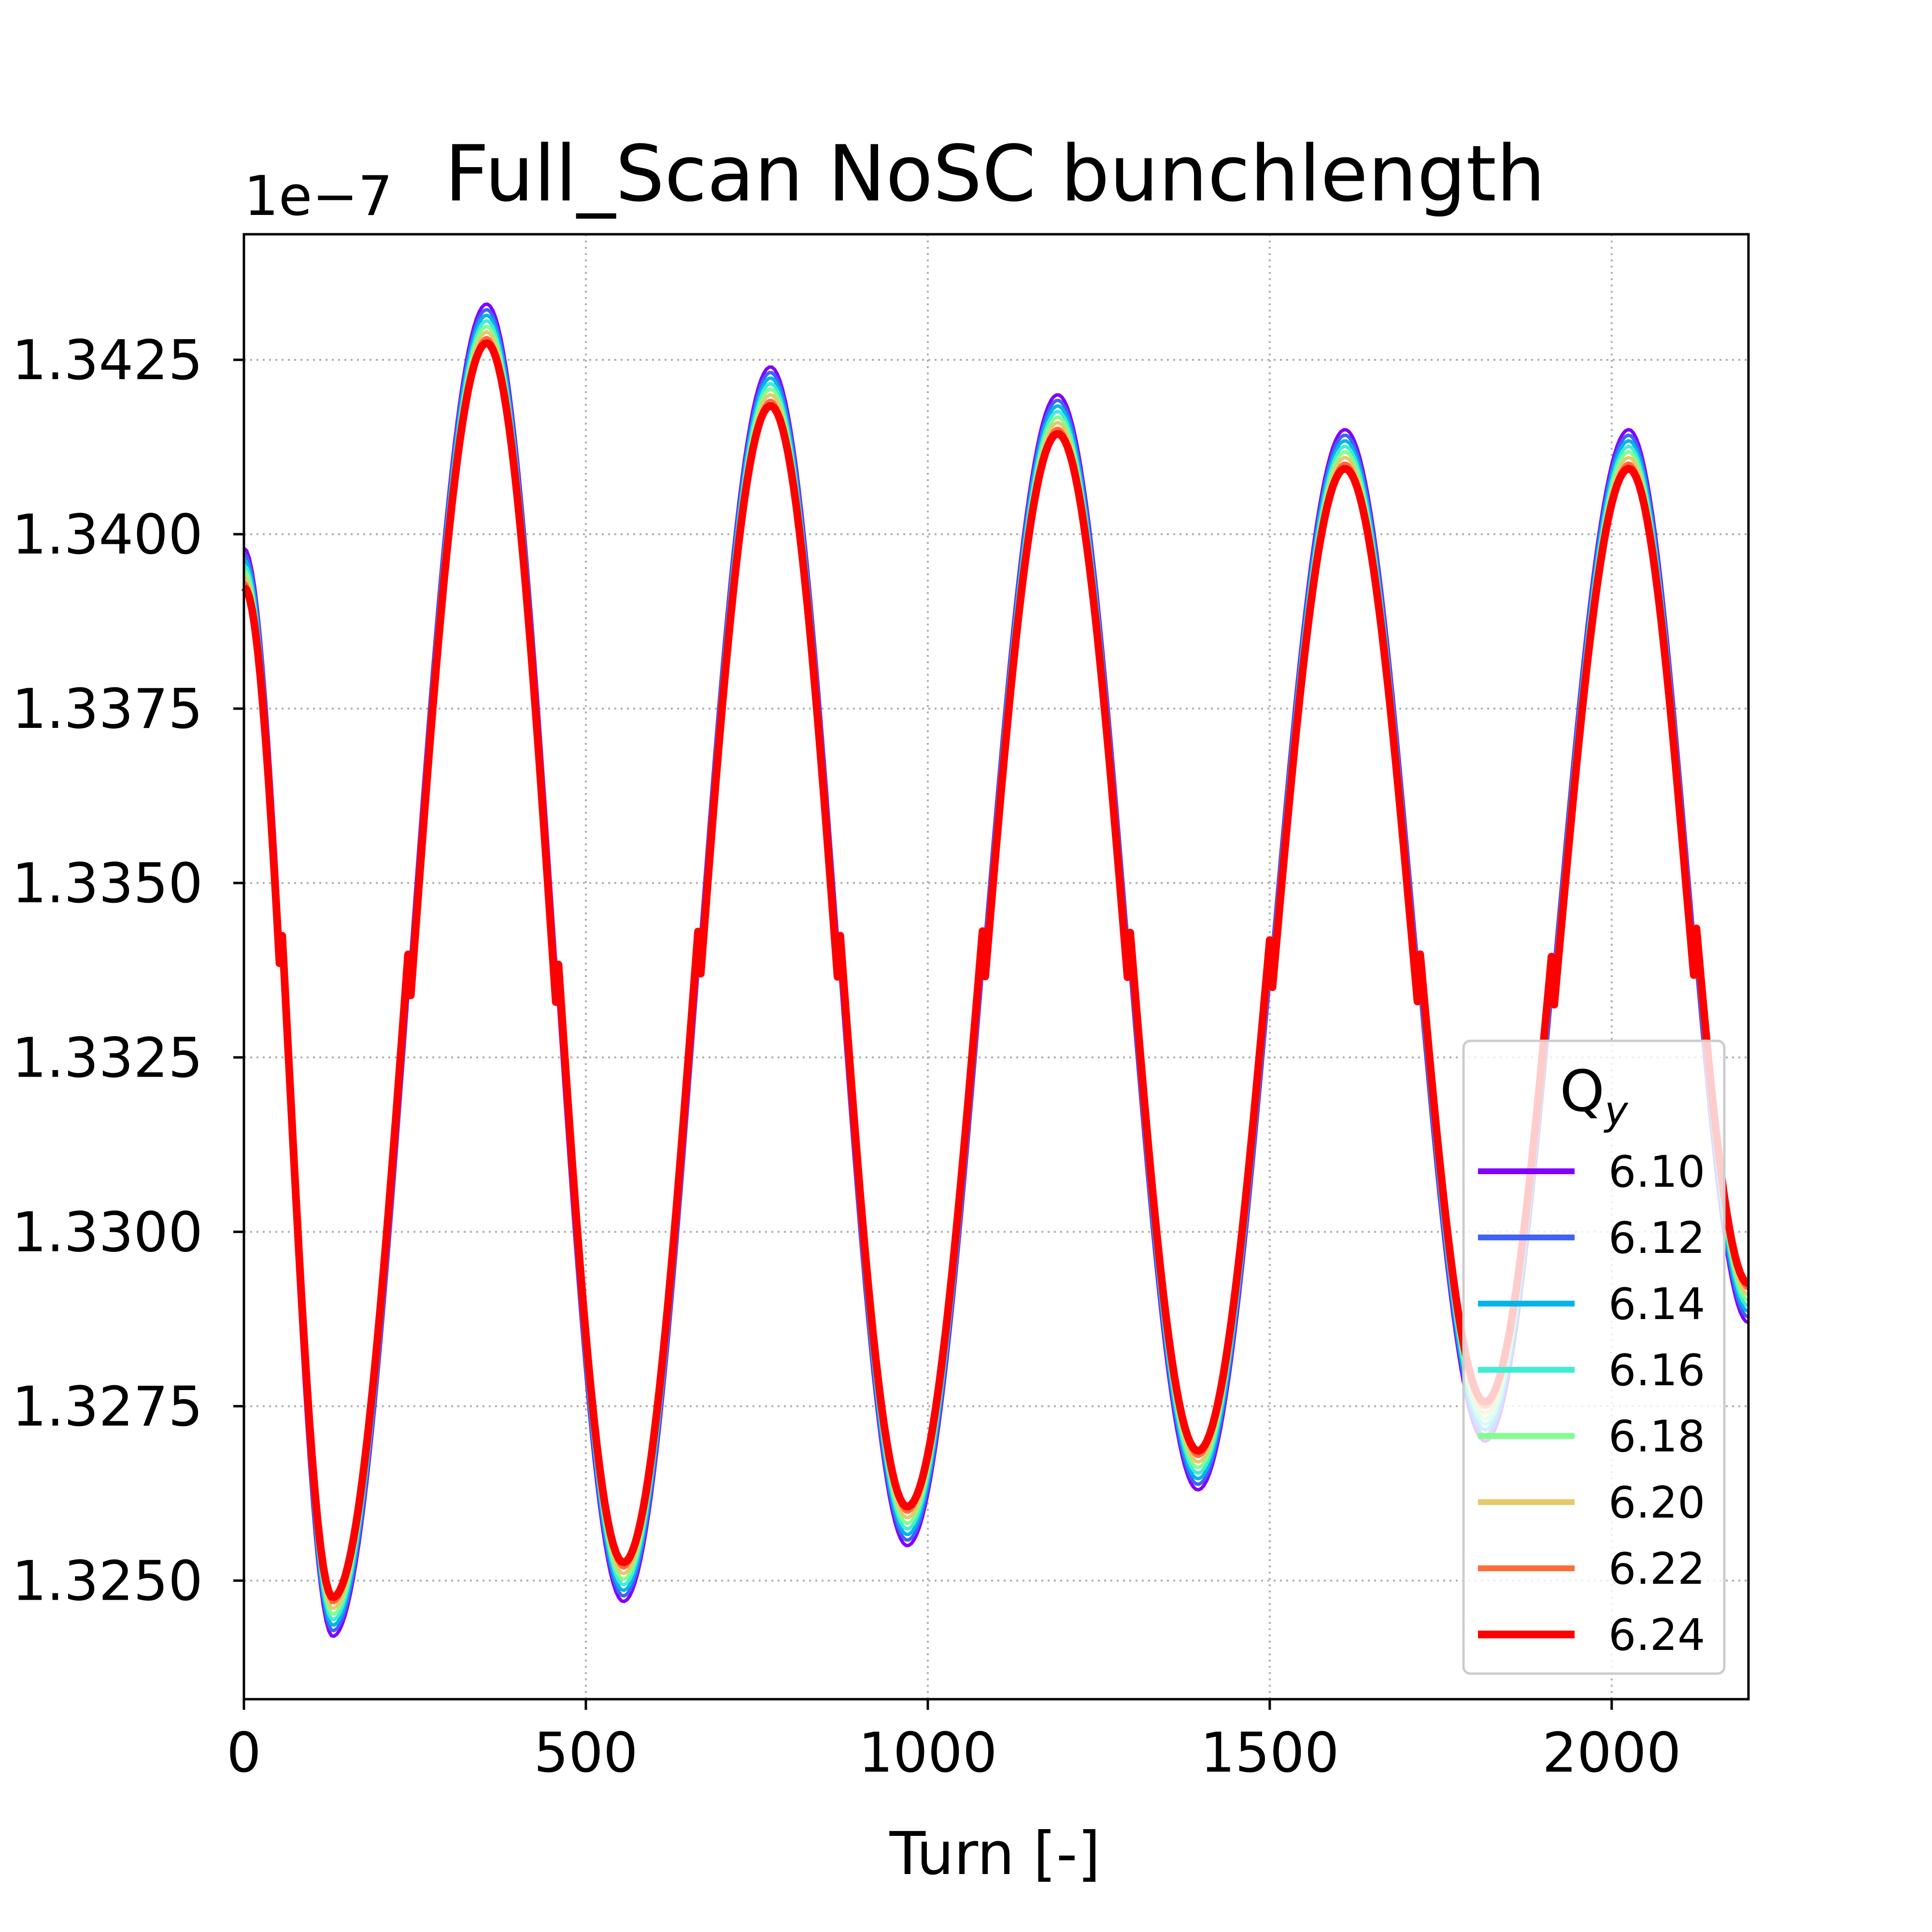  What do you see at coordinates (995, 1853) in the screenshot?
I see `x-axis-label: Turn [-]` at bounding box center [995, 1853].